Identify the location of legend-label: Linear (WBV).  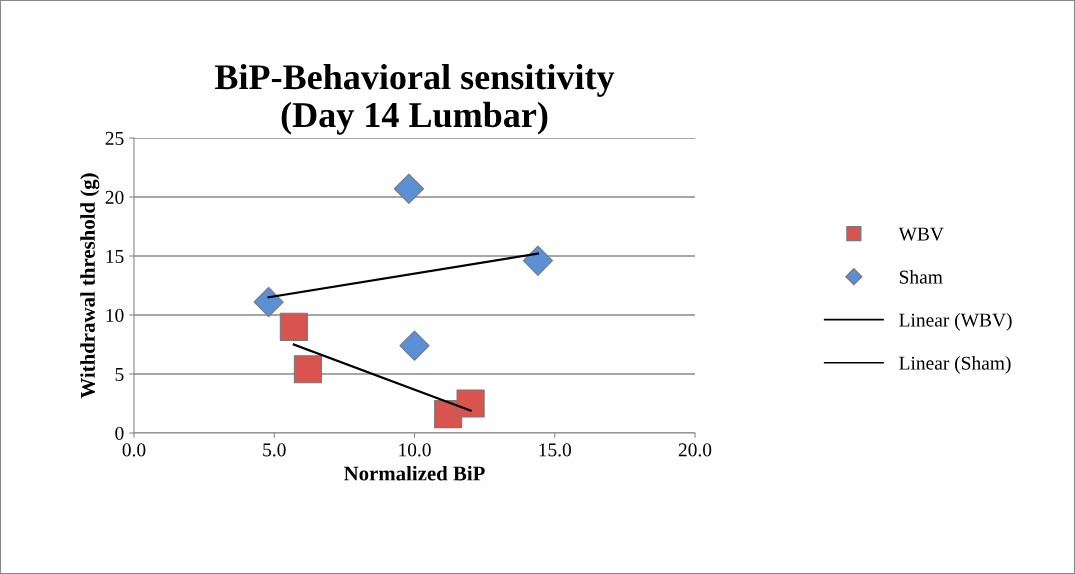
(955, 322).